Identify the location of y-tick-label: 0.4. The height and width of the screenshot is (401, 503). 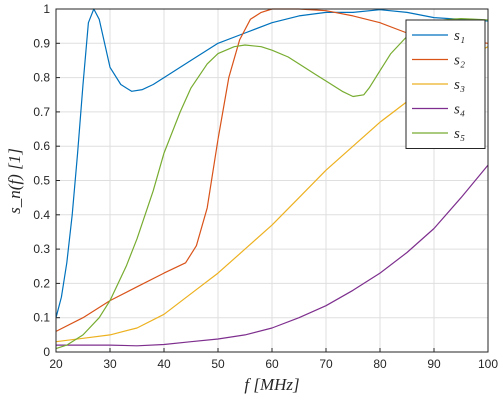
(41, 215).